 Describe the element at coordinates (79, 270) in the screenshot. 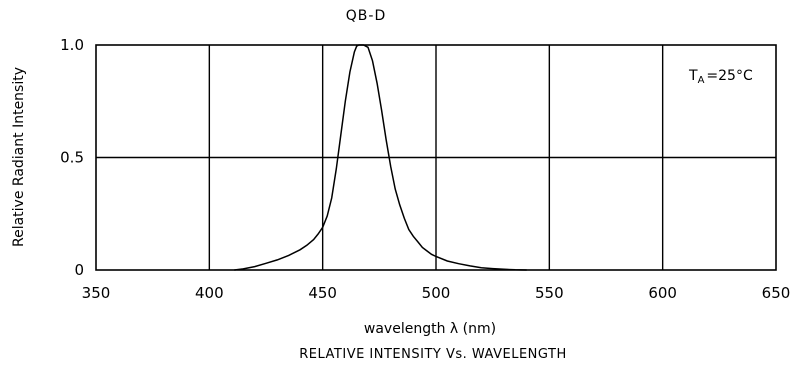

I see `y-tick-label: 0` at that location.